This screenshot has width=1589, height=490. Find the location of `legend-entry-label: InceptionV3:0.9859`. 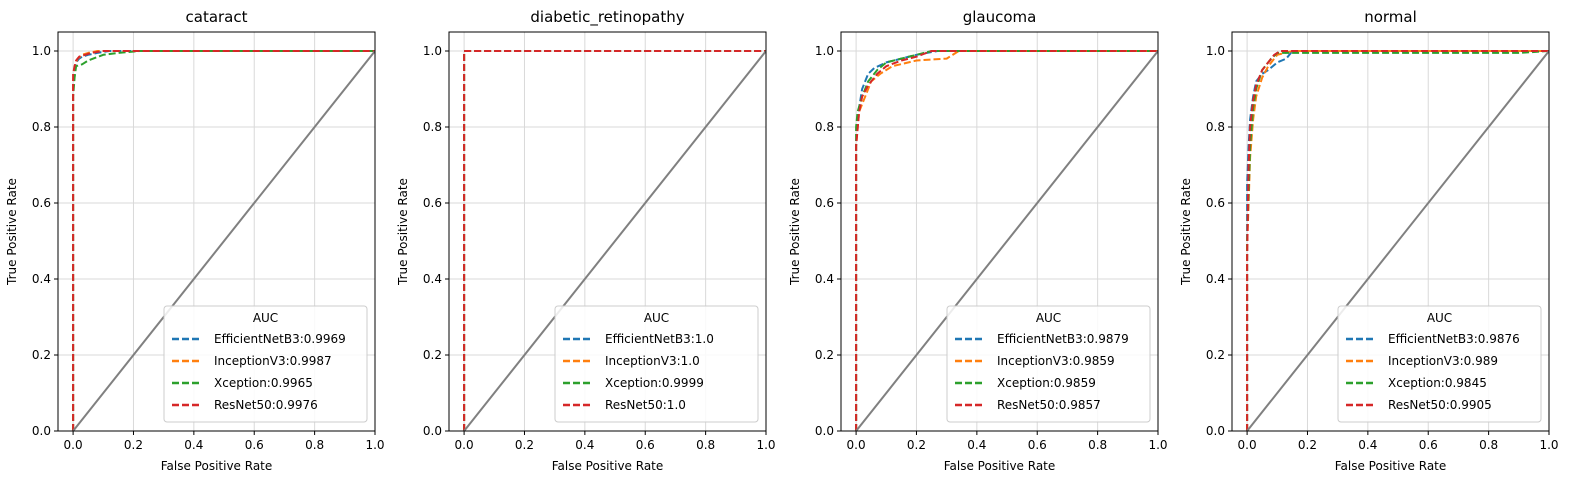

legend-entry-label: InceptionV3:0.9859 is located at coordinates (1056, 361).